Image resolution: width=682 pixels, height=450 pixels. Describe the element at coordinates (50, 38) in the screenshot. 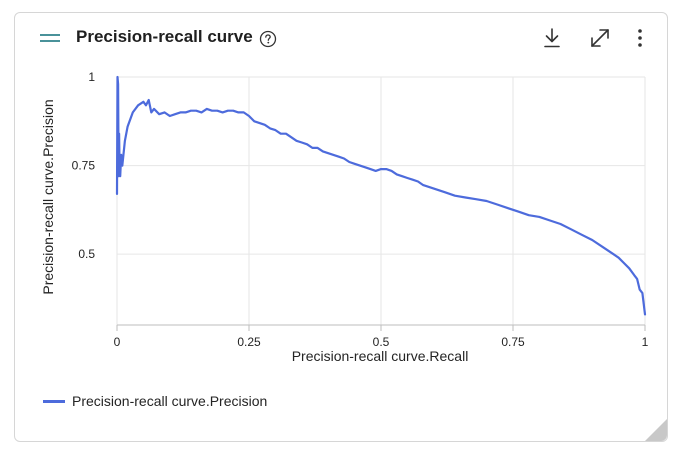

I see `drag-handle-icon` at that location.